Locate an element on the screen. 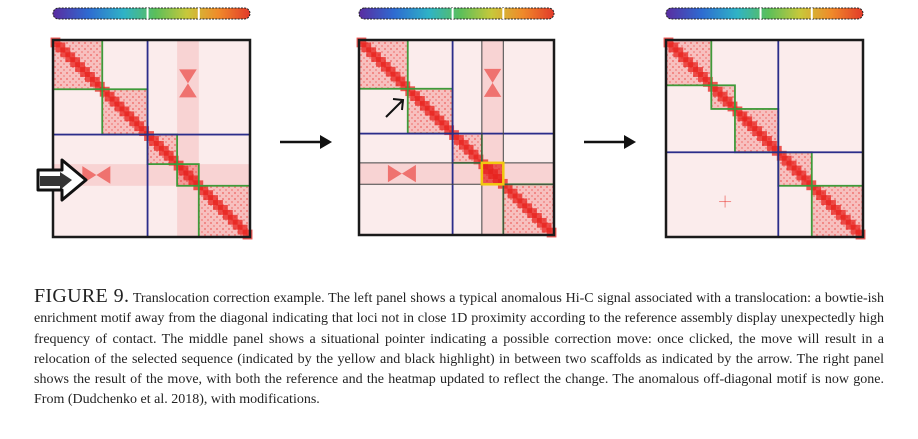 The width and height of the screenshot is (918, 439). hollow-arrow-icon is located at coordinates (62, 180).